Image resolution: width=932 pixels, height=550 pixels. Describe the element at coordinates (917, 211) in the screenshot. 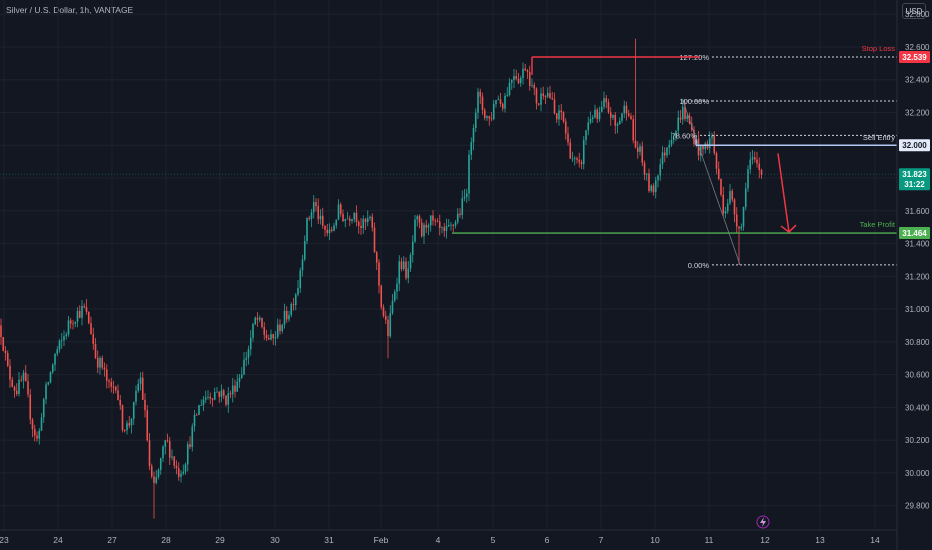

I see `y-tick-label: 31.600` at that location.